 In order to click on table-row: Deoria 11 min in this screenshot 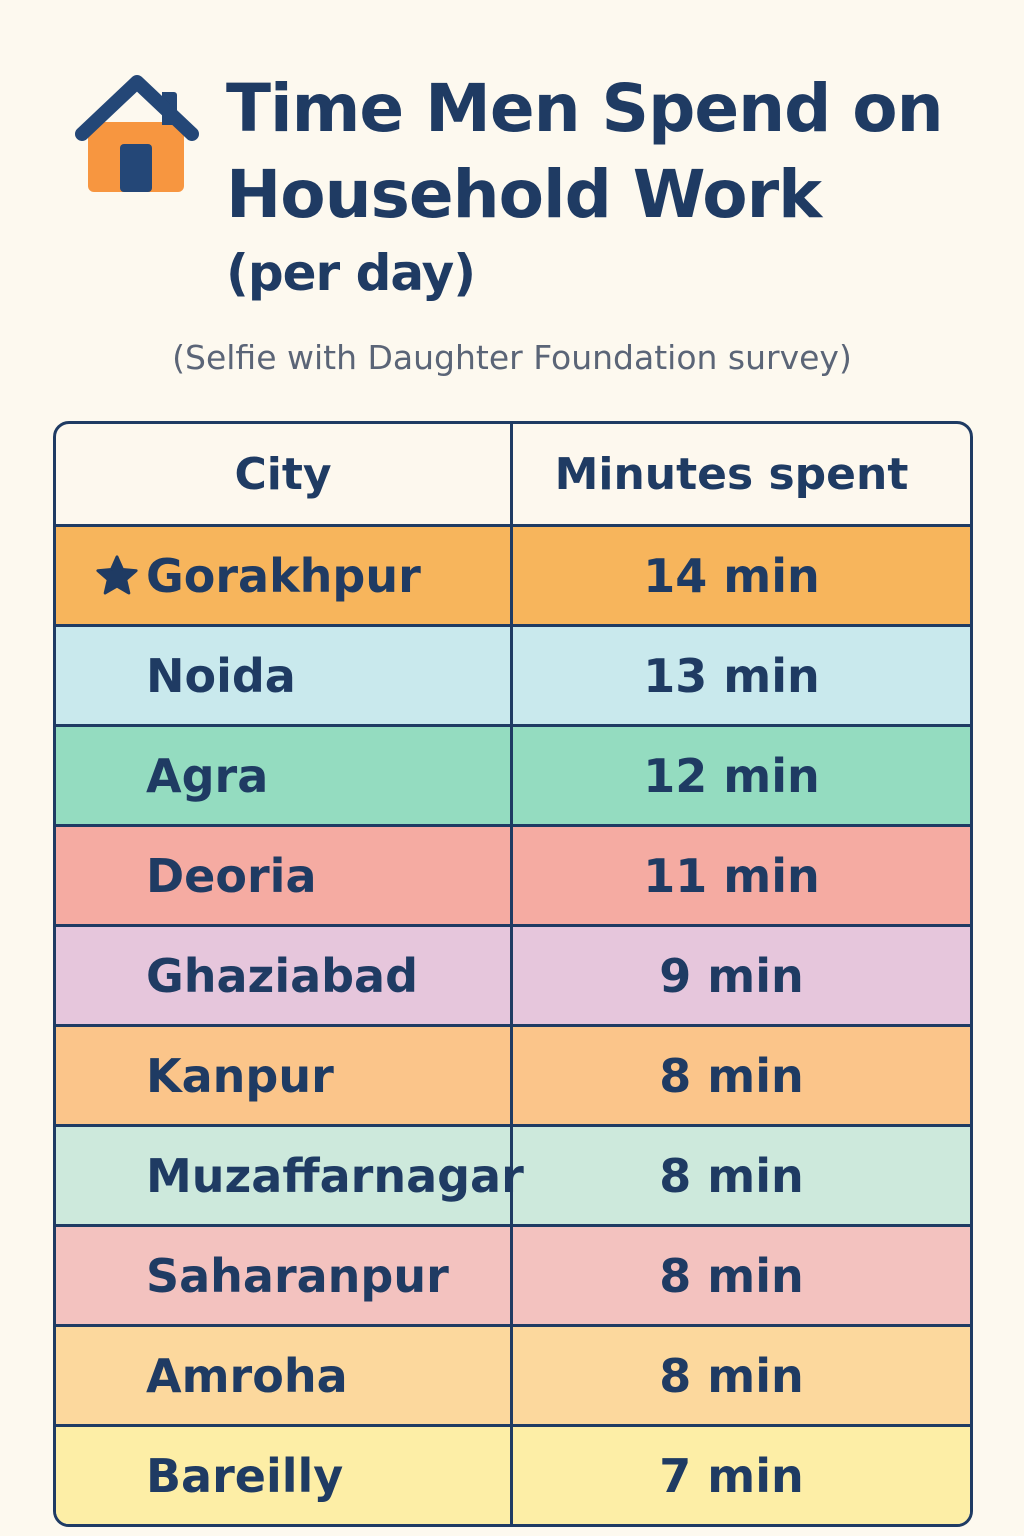, I will do `click(513, 874)`.